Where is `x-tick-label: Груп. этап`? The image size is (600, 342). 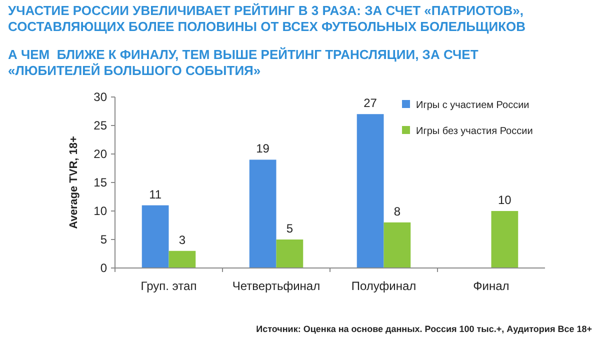
x-tick-label: Груп. этап is located at coordinates (168, 286).